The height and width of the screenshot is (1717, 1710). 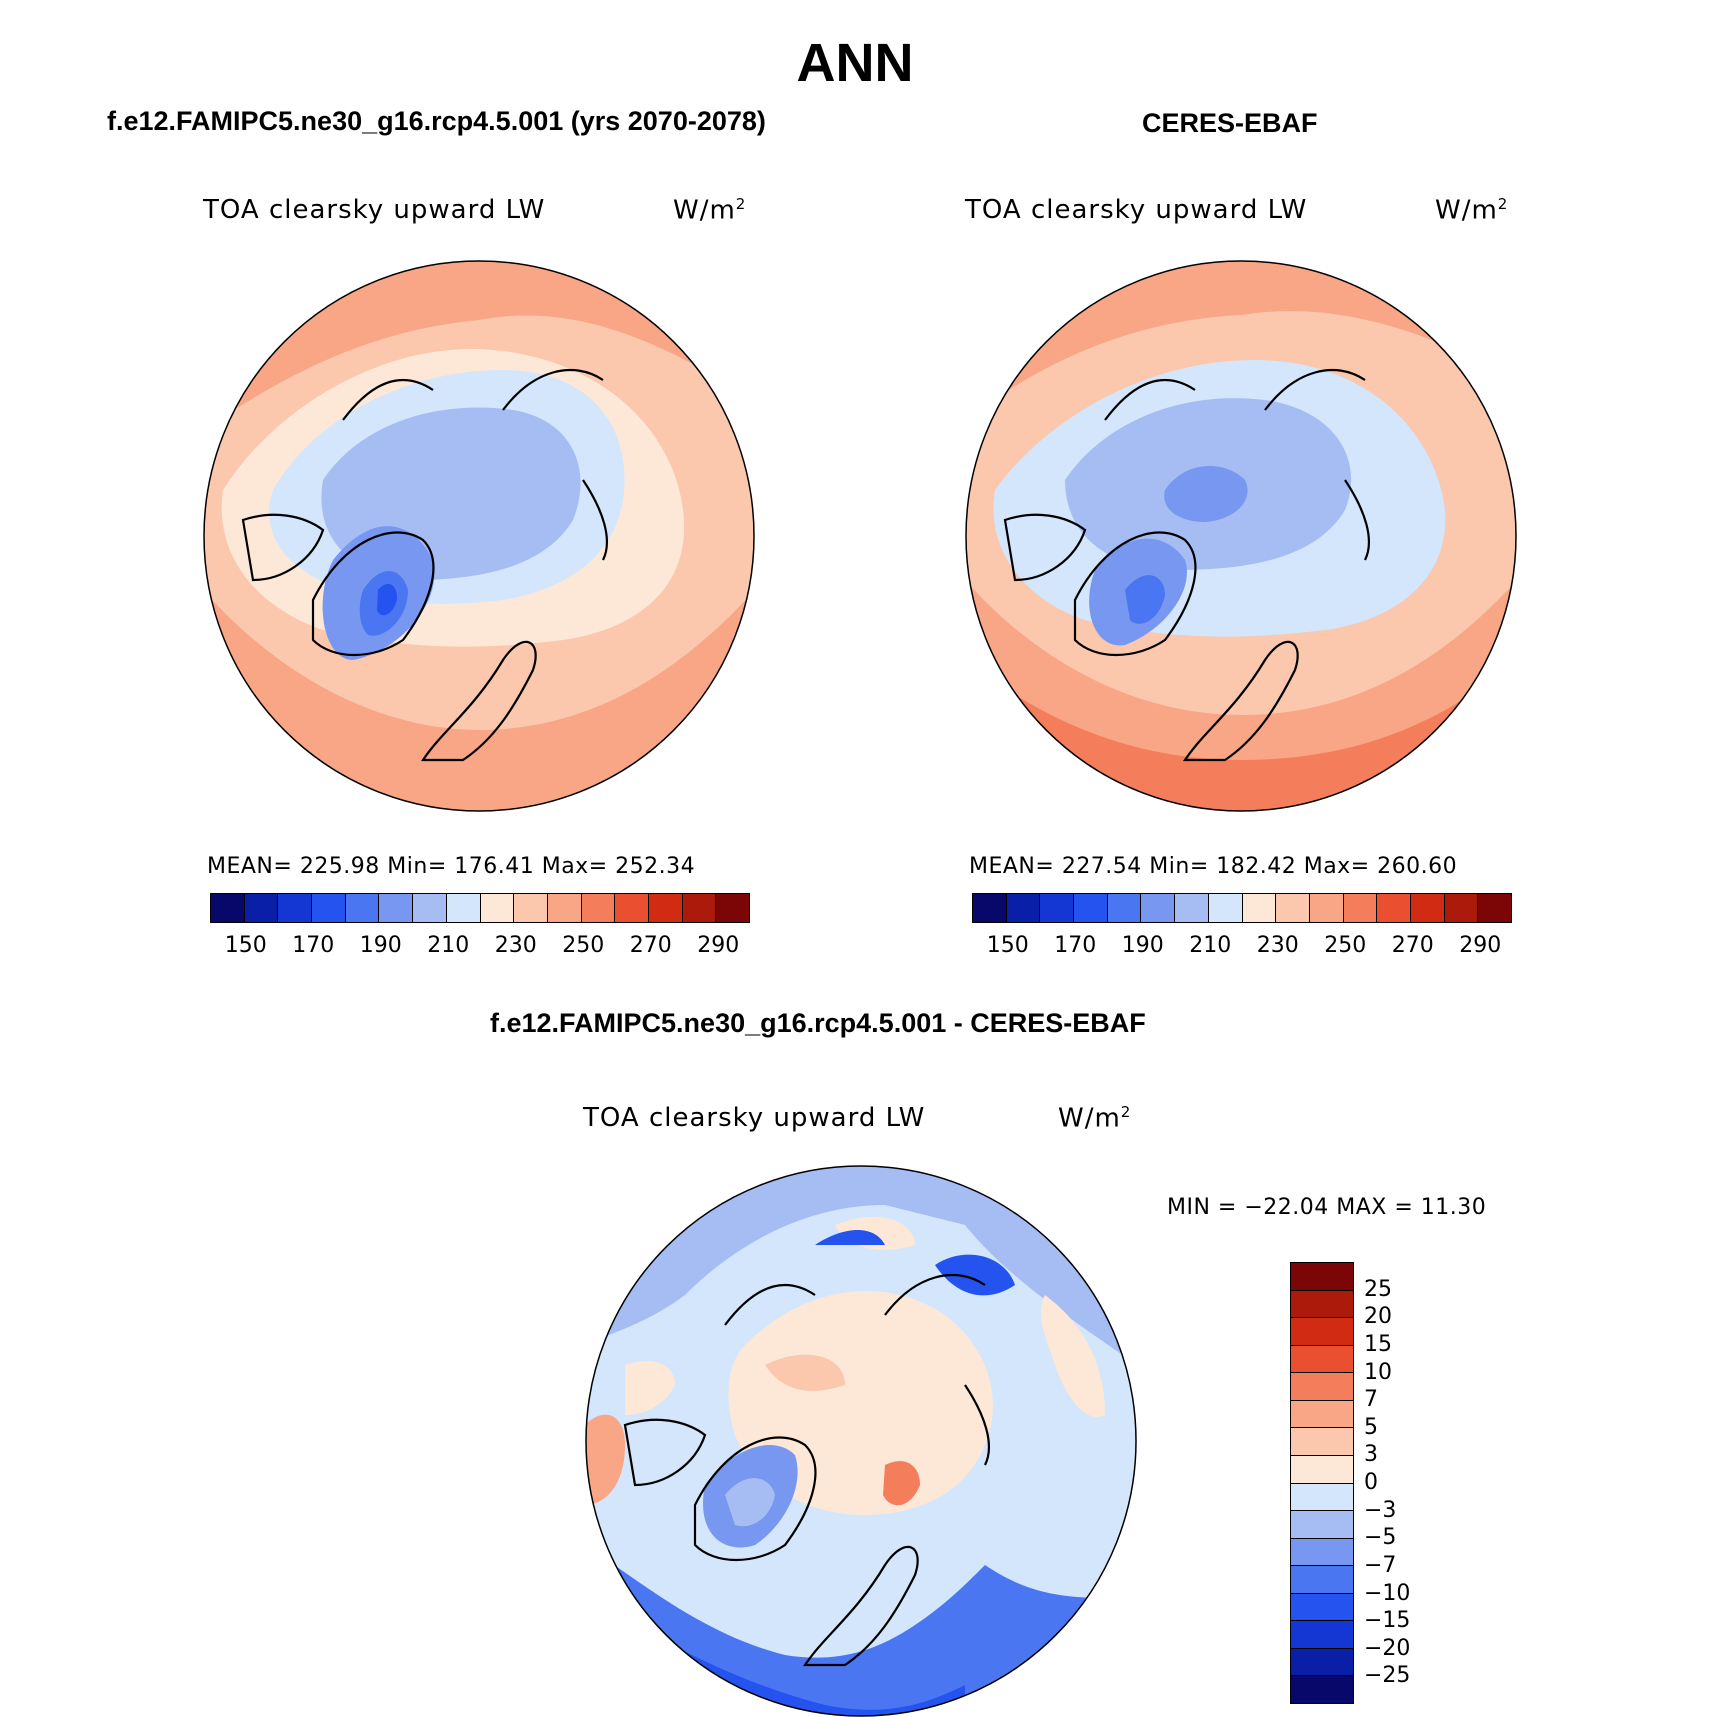 I want to click on panel-3-polar-map, so click(x=861, y=1441).